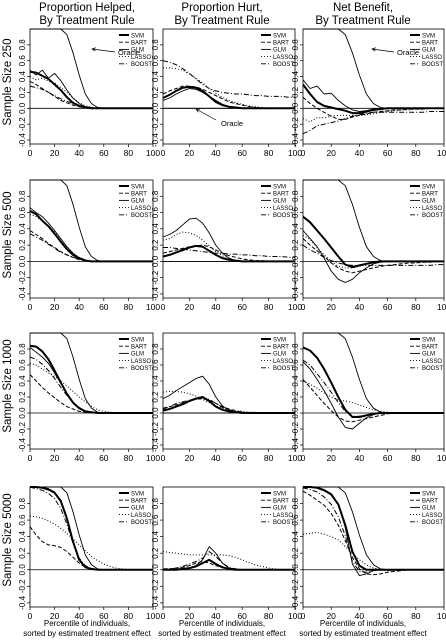 This screenshot has height=642, width=446. What do you see at coordinates (216, 616) in the screenshot?
I see `x-tick-label: 40` at bounding box center [216, 616].